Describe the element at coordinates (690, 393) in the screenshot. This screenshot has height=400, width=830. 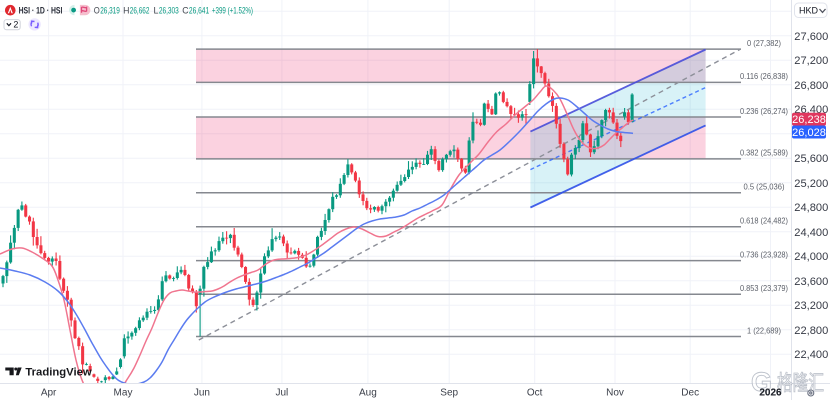
I see `svg-text: Dec` at that location.